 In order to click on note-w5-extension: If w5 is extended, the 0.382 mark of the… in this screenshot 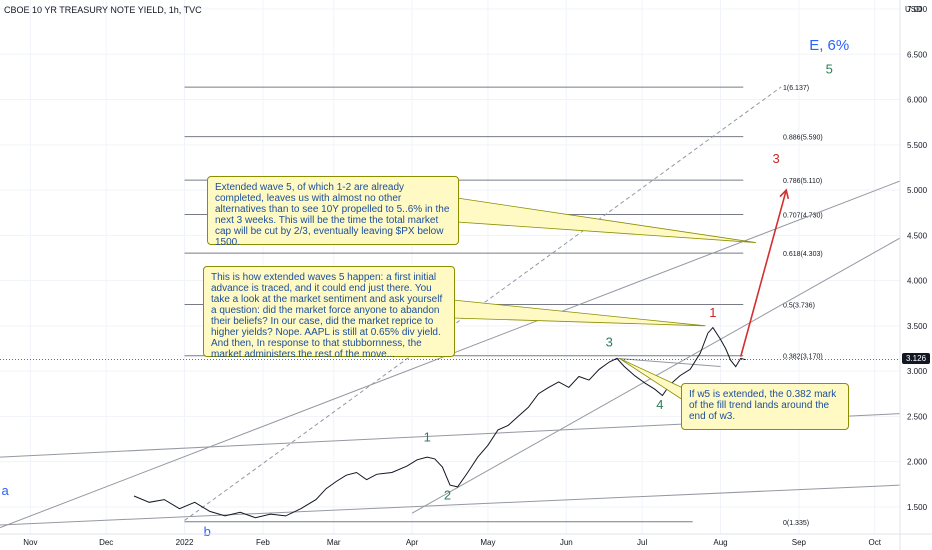, I will do `click(765, 406)`.